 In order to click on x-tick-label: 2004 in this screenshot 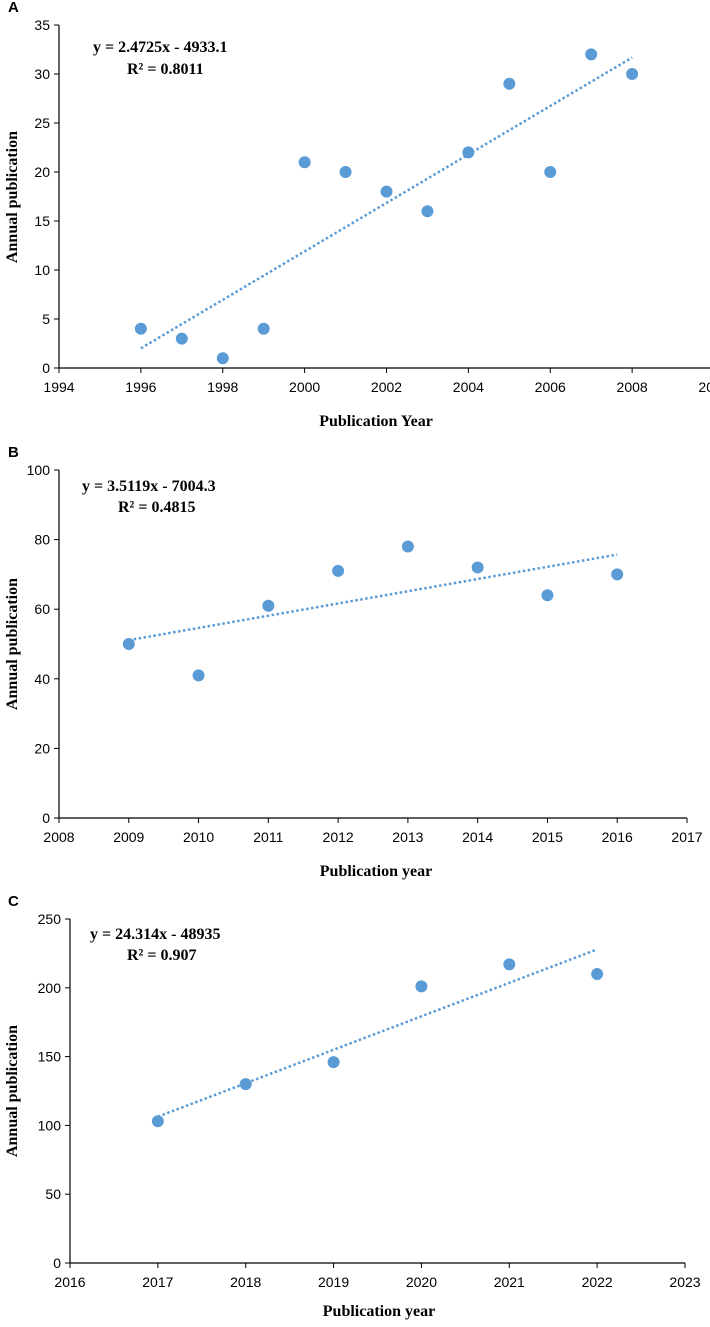, I will do `click(468, 387)`.